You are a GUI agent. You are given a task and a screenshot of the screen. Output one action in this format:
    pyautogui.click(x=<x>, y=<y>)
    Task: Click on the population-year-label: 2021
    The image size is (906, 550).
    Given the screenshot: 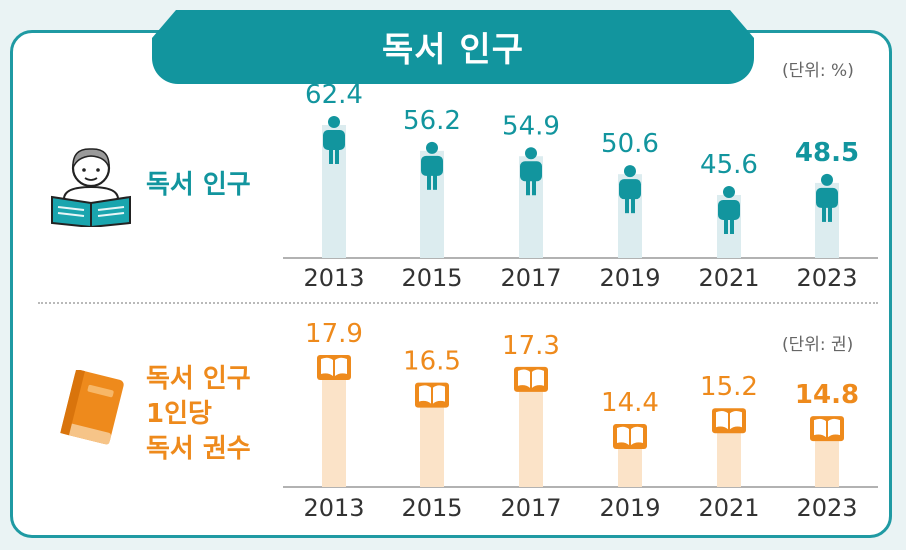 What is the action you would take?
    pyautogui.click(x=728, y=278)
    